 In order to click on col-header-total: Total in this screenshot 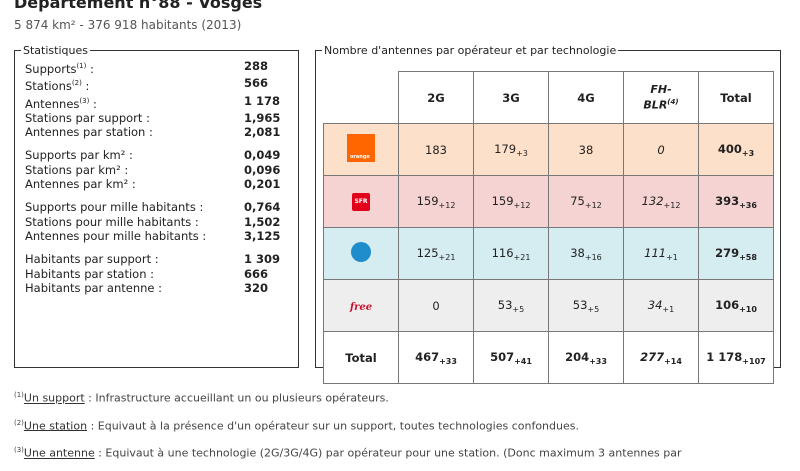, I will do `click(736, 97)`.